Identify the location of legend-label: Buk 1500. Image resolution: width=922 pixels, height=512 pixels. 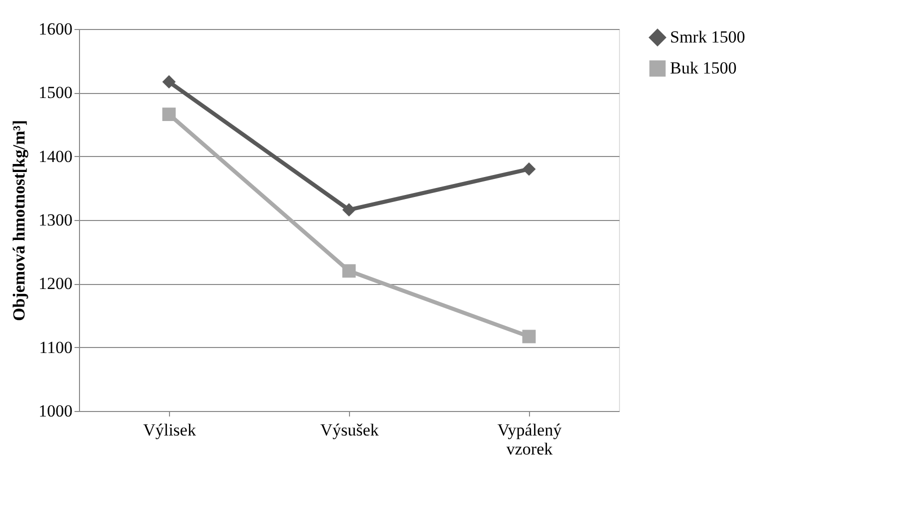
(703, 68).